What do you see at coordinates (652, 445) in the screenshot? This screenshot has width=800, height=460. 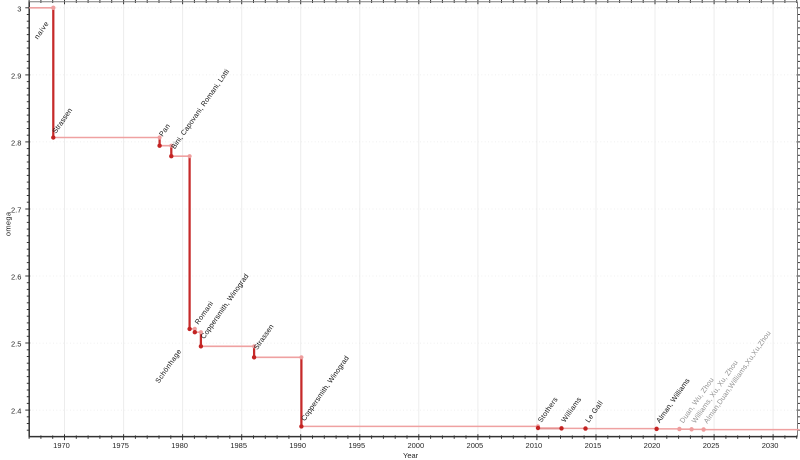 I see `svg-text: 2020` at bounding box center [652, 445].